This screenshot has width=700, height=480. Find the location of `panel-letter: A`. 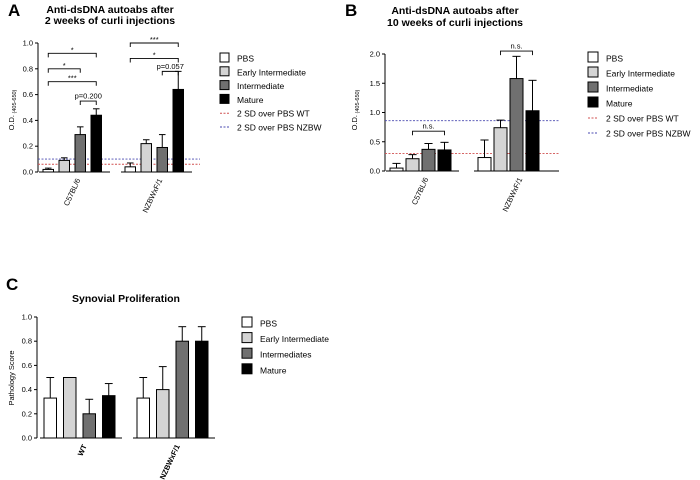

panel-letter: A is located at coordinates (14, 10).